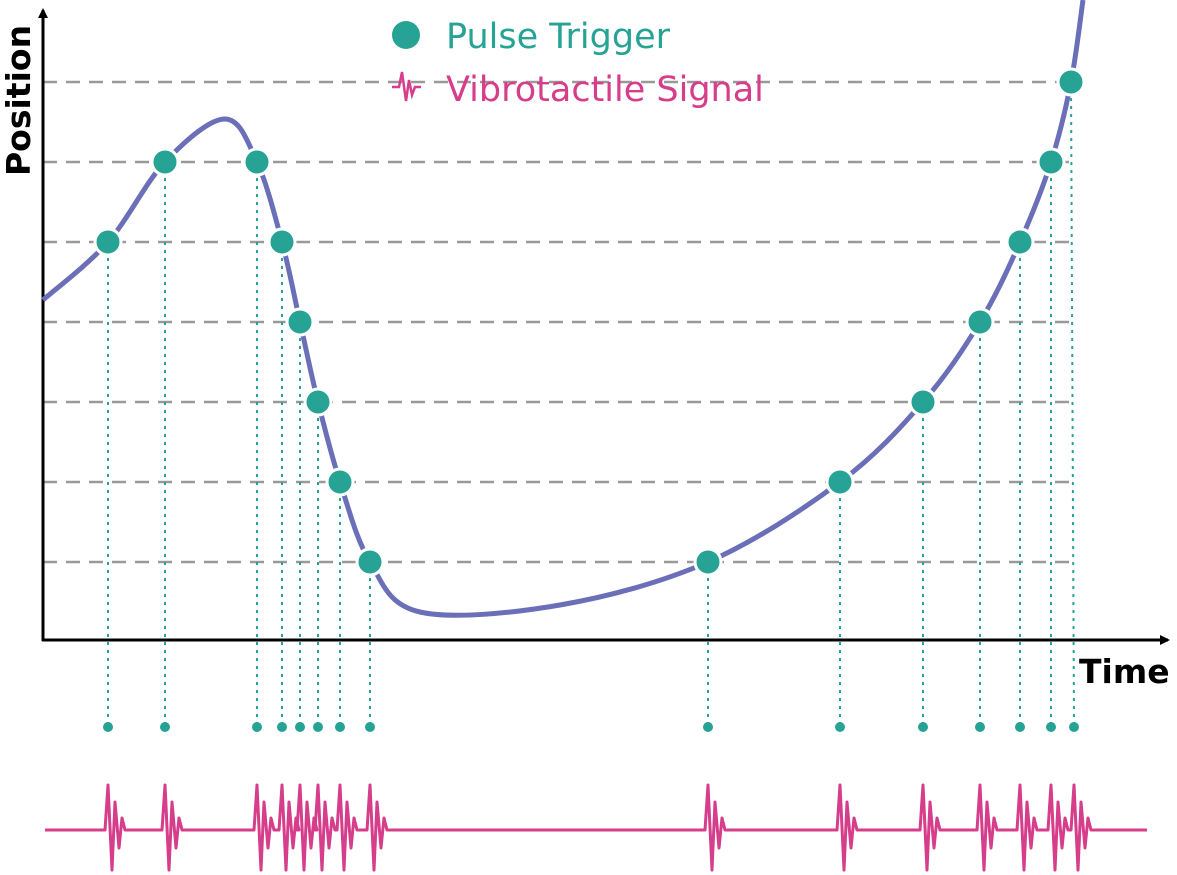 The height and width of the screenshot is (875, 1177). What do you see at coordinates (558, 37) in the screenshot?
I see `legend-pulse-trigger: Pulse Trigger` at bounding box center [558, 37].